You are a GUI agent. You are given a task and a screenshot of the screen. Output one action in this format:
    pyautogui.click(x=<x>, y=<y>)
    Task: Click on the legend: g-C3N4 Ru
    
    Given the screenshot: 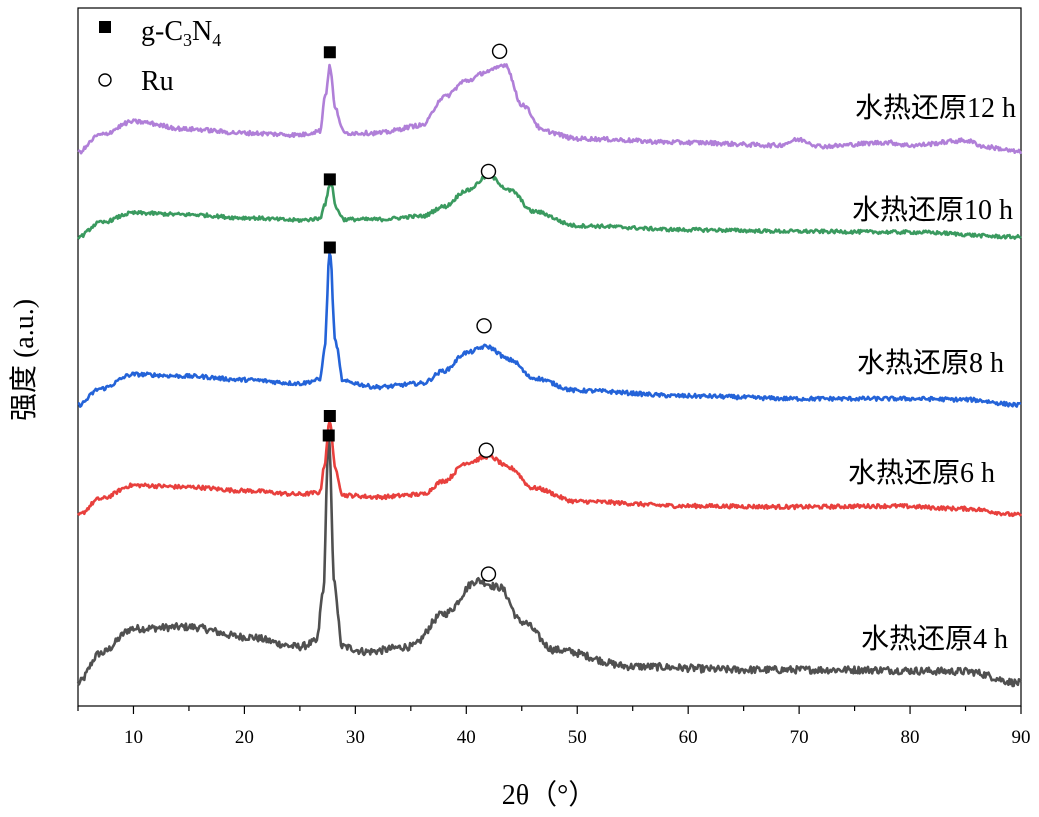 What is the action you would take?
    pyautogui.click(x=159, y=56)
    